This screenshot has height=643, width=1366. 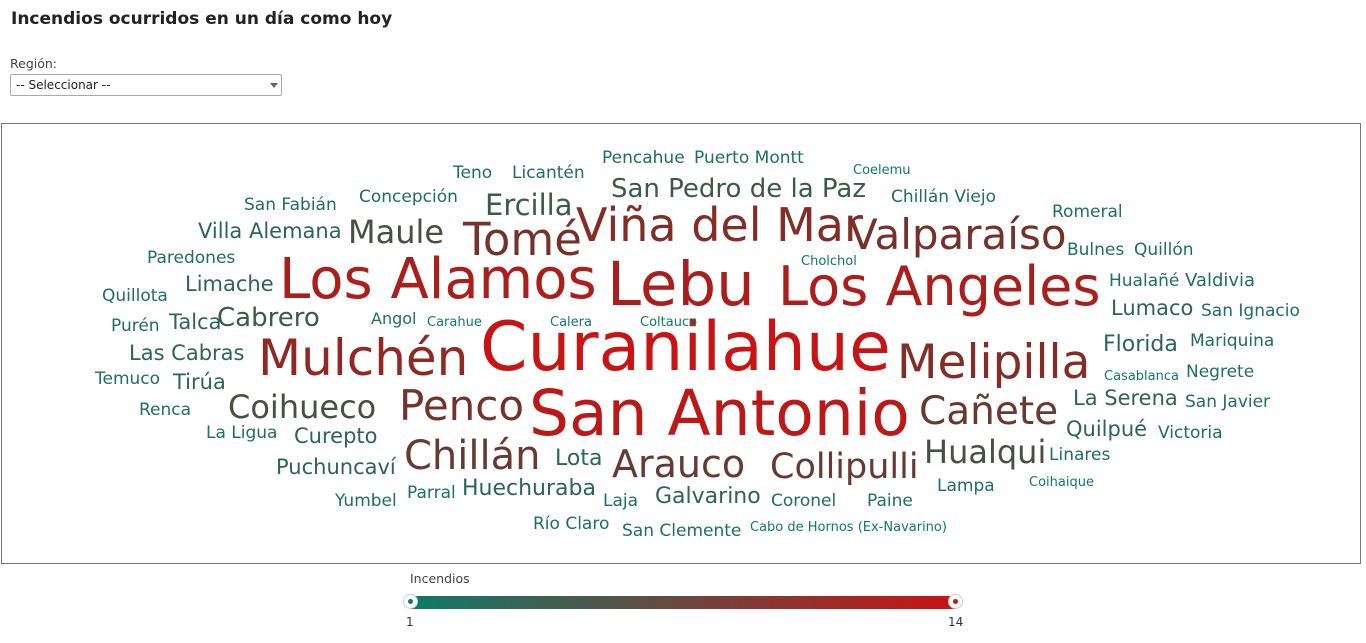 What do you see at coordinates (943, 197) in the screenshot?
I see `cloud-word: Chillán Viejo` at bounding box center [943, 197].